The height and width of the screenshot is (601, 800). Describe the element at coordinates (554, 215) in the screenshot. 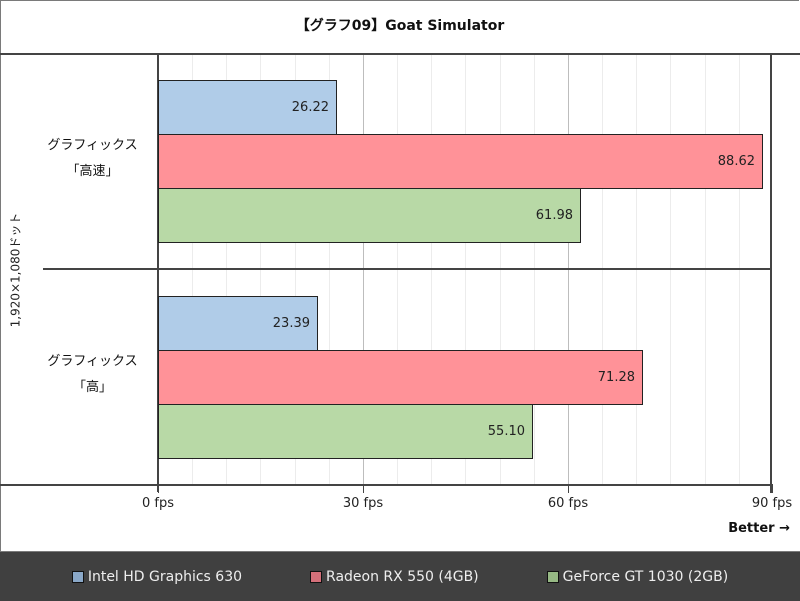

I see `bar-value: 61.98` at that location.